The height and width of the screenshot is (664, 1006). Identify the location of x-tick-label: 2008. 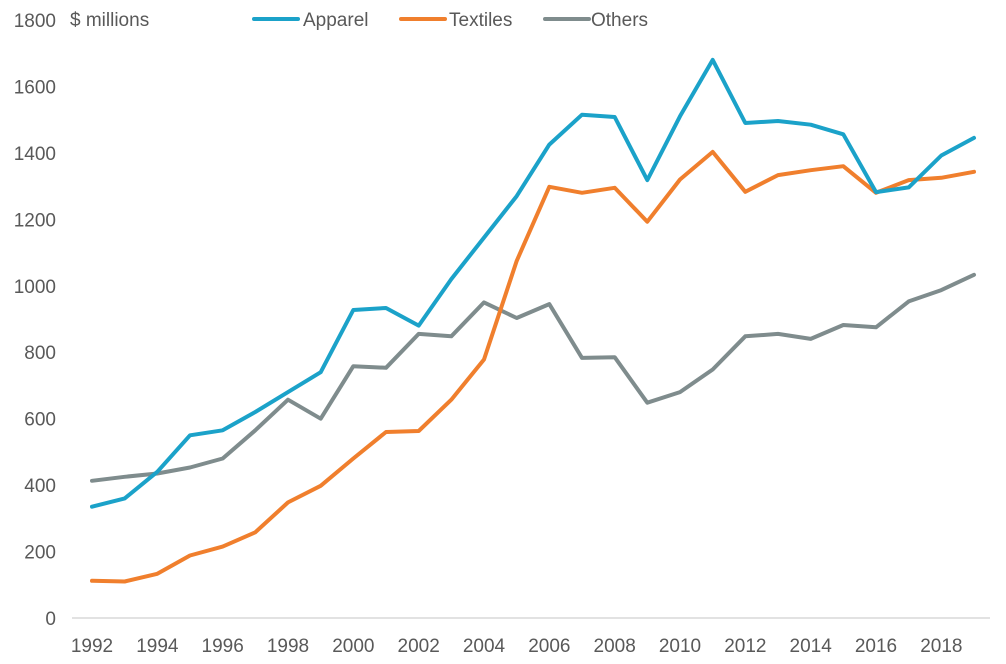
(615, 646).